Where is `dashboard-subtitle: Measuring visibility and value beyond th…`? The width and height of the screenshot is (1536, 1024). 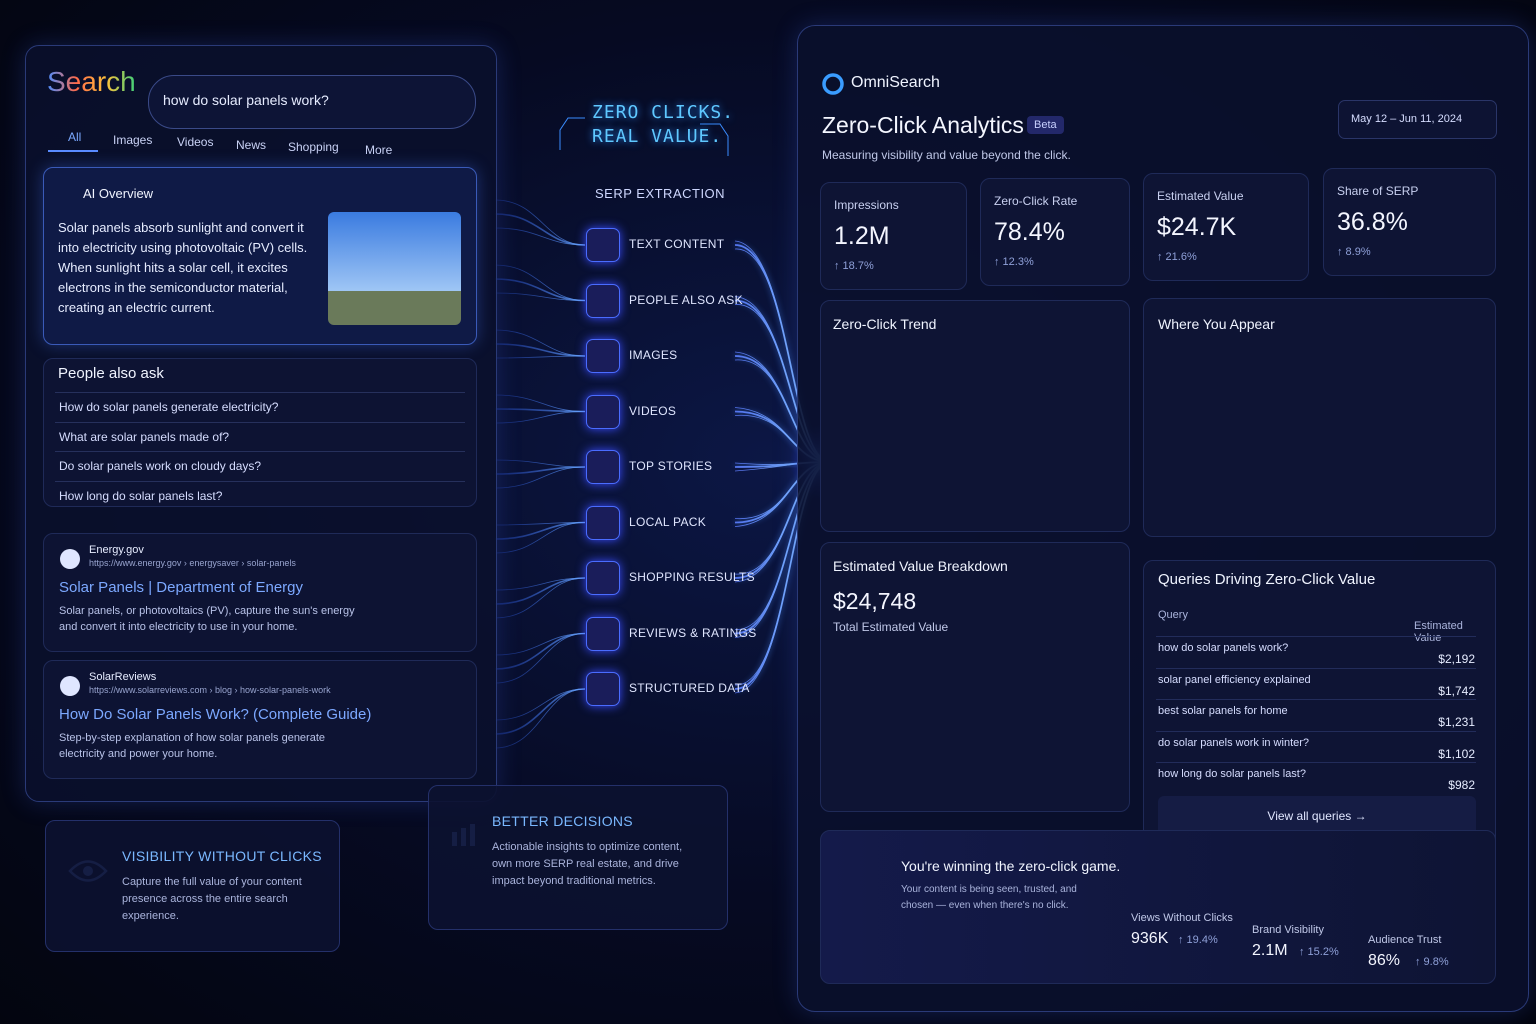 dashboard-subtitle: Measuring visibility and value beyond th… is located at coordinates (946, 155).